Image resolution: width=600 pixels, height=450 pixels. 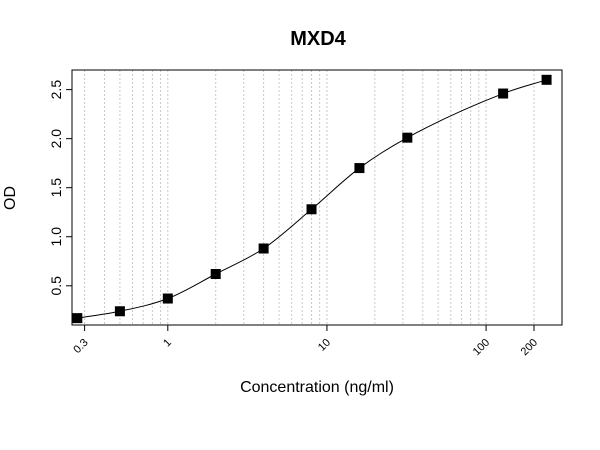 What do you see at coordinates (317, 387) in the screenshot?
I see `x-axis-label: Concentration (ng/ml)` at bounding box center [317, 387].